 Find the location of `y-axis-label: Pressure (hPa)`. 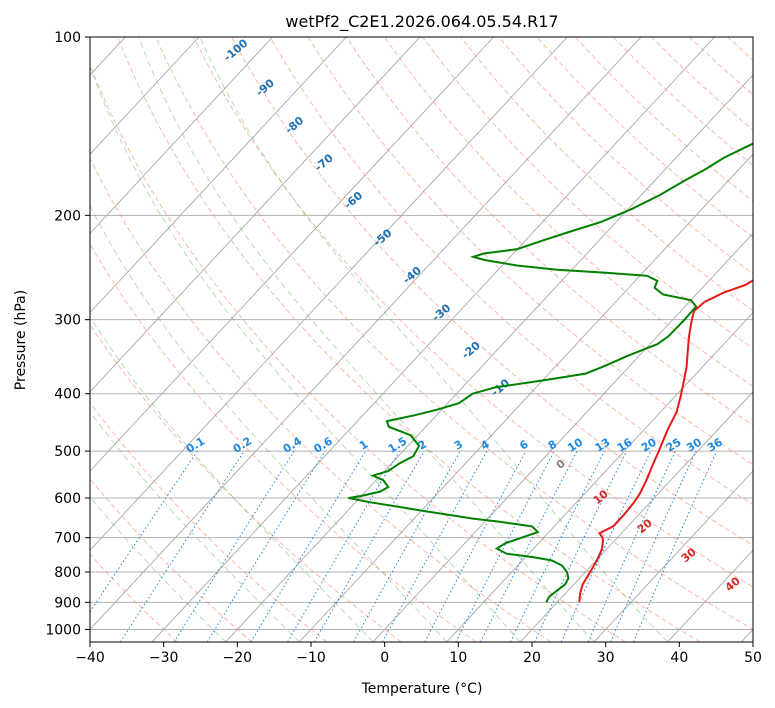

y-axis-label: Pressure (hPa) is located at coordinates (21, 340).